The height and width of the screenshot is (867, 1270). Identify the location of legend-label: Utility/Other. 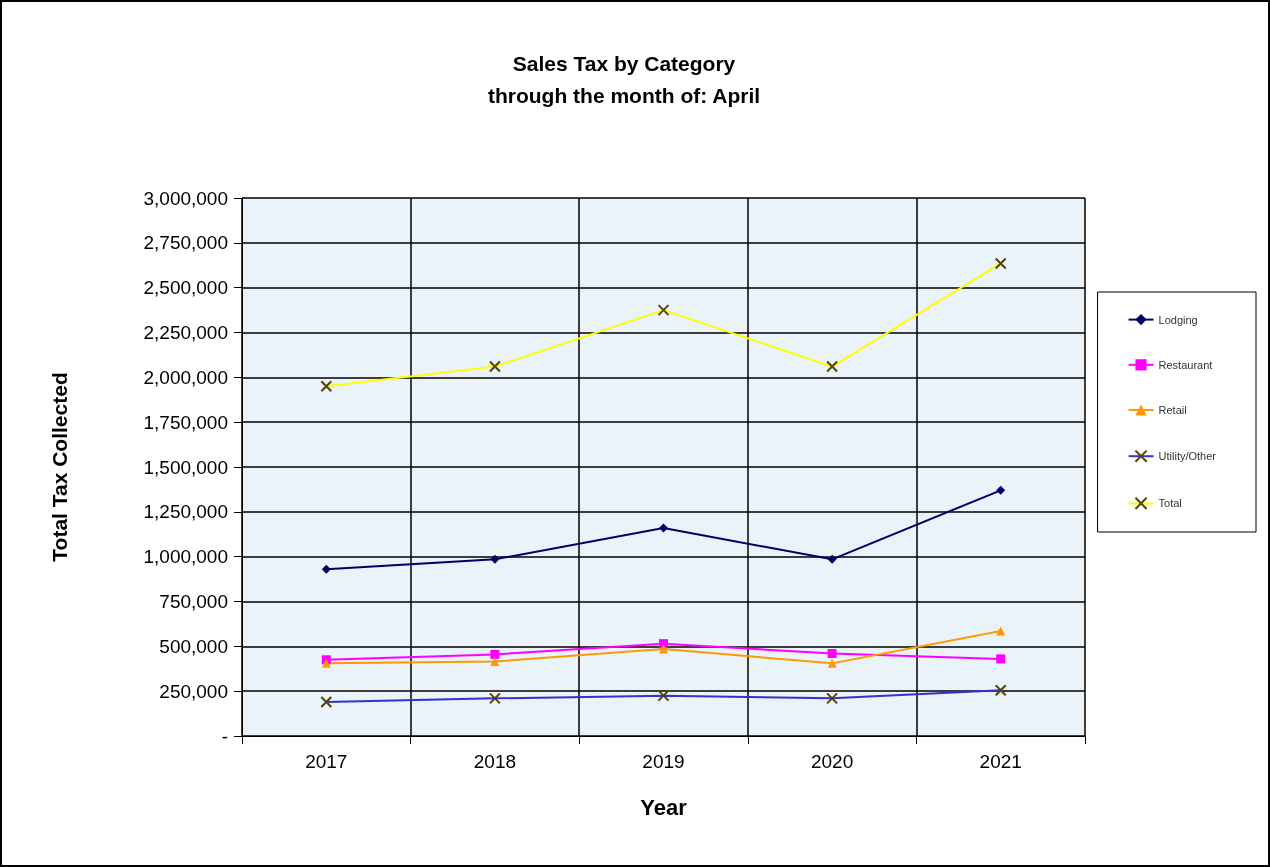
(1187, 456).